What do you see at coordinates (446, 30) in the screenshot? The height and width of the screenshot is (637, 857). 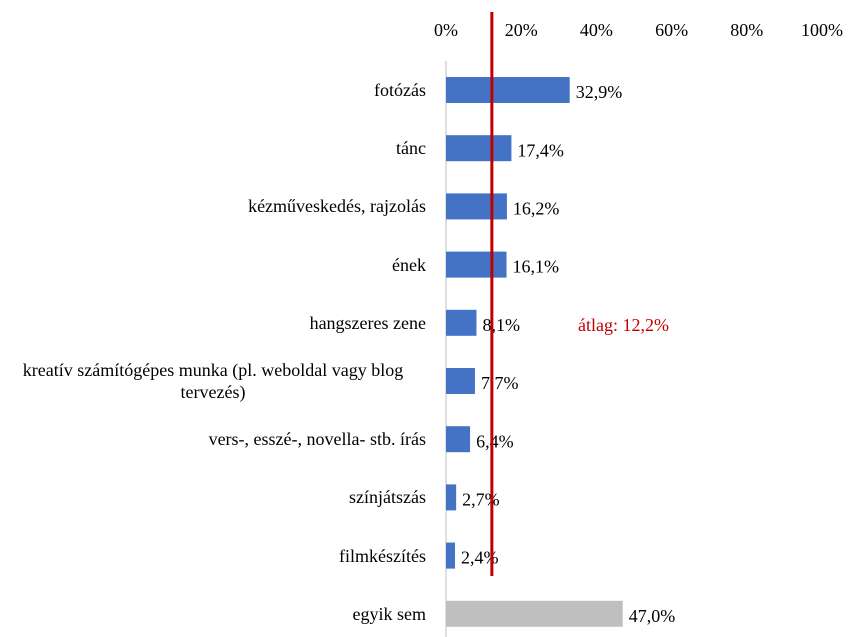 I see `x-tick-label: 0%` at bounding box center [446, 30].